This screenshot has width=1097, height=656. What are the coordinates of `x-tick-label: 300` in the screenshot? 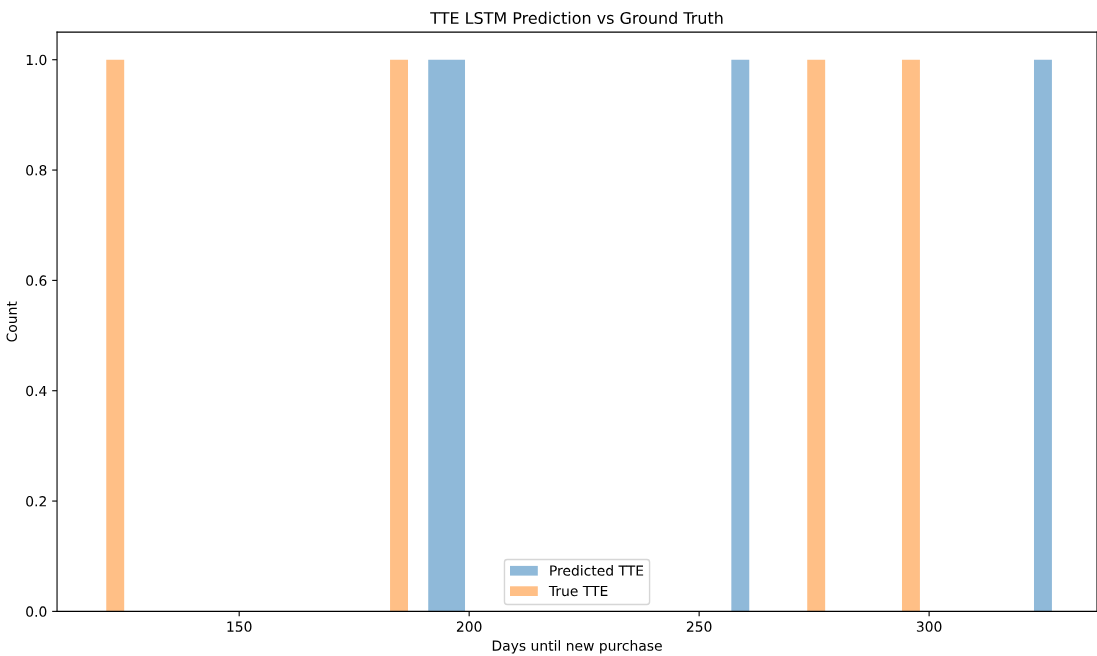 It's located at (929, 626).